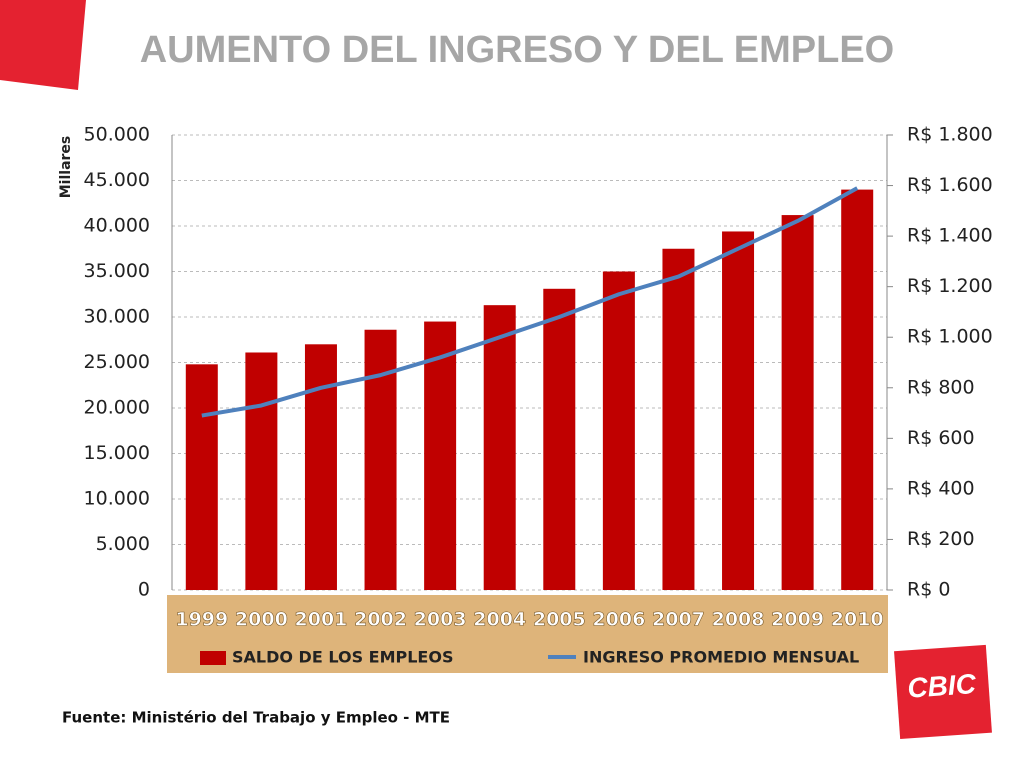  Describe the element at coordinates (380, 620) in the screenshot. I see `x-tick-label: 2002` at that location.